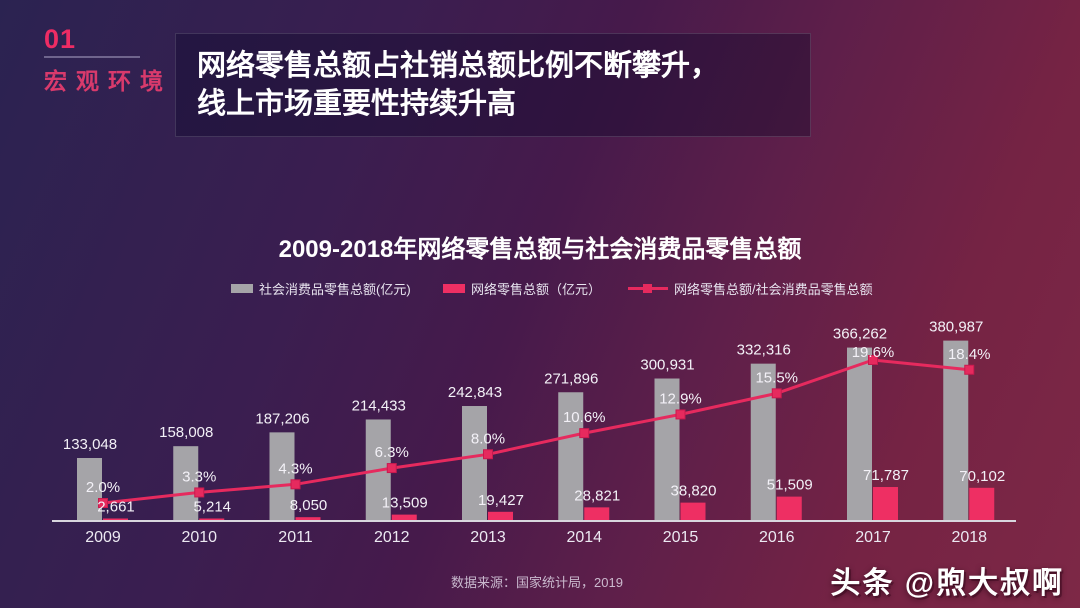  I want to click on ratio-label: 18.4%, so click(969, 354).